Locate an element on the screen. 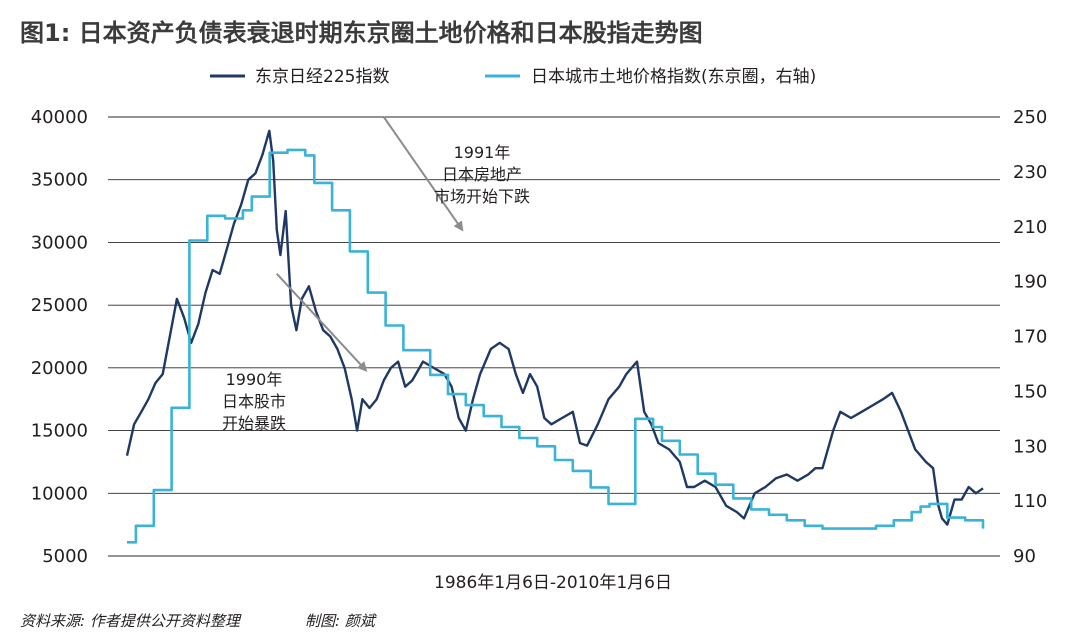  annotation-text-1: 1991年 is located at coordinates (482, 152).